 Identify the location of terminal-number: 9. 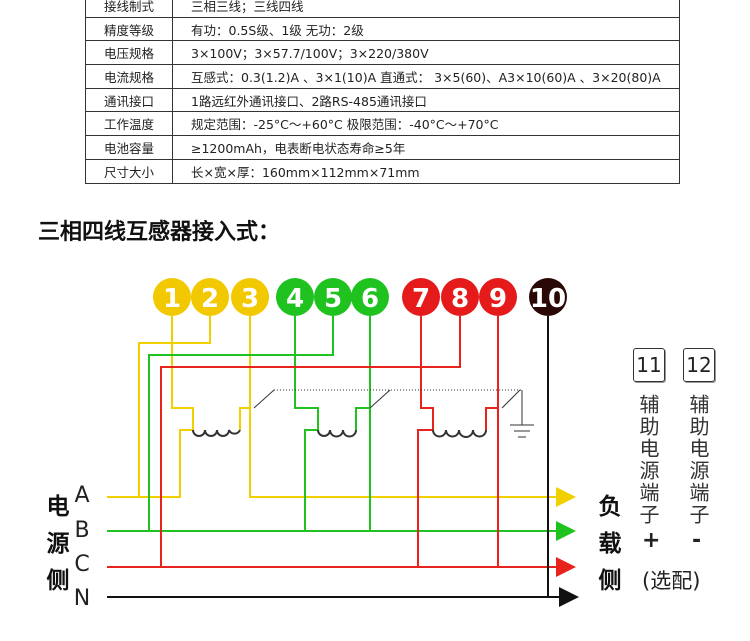
(498, 299).